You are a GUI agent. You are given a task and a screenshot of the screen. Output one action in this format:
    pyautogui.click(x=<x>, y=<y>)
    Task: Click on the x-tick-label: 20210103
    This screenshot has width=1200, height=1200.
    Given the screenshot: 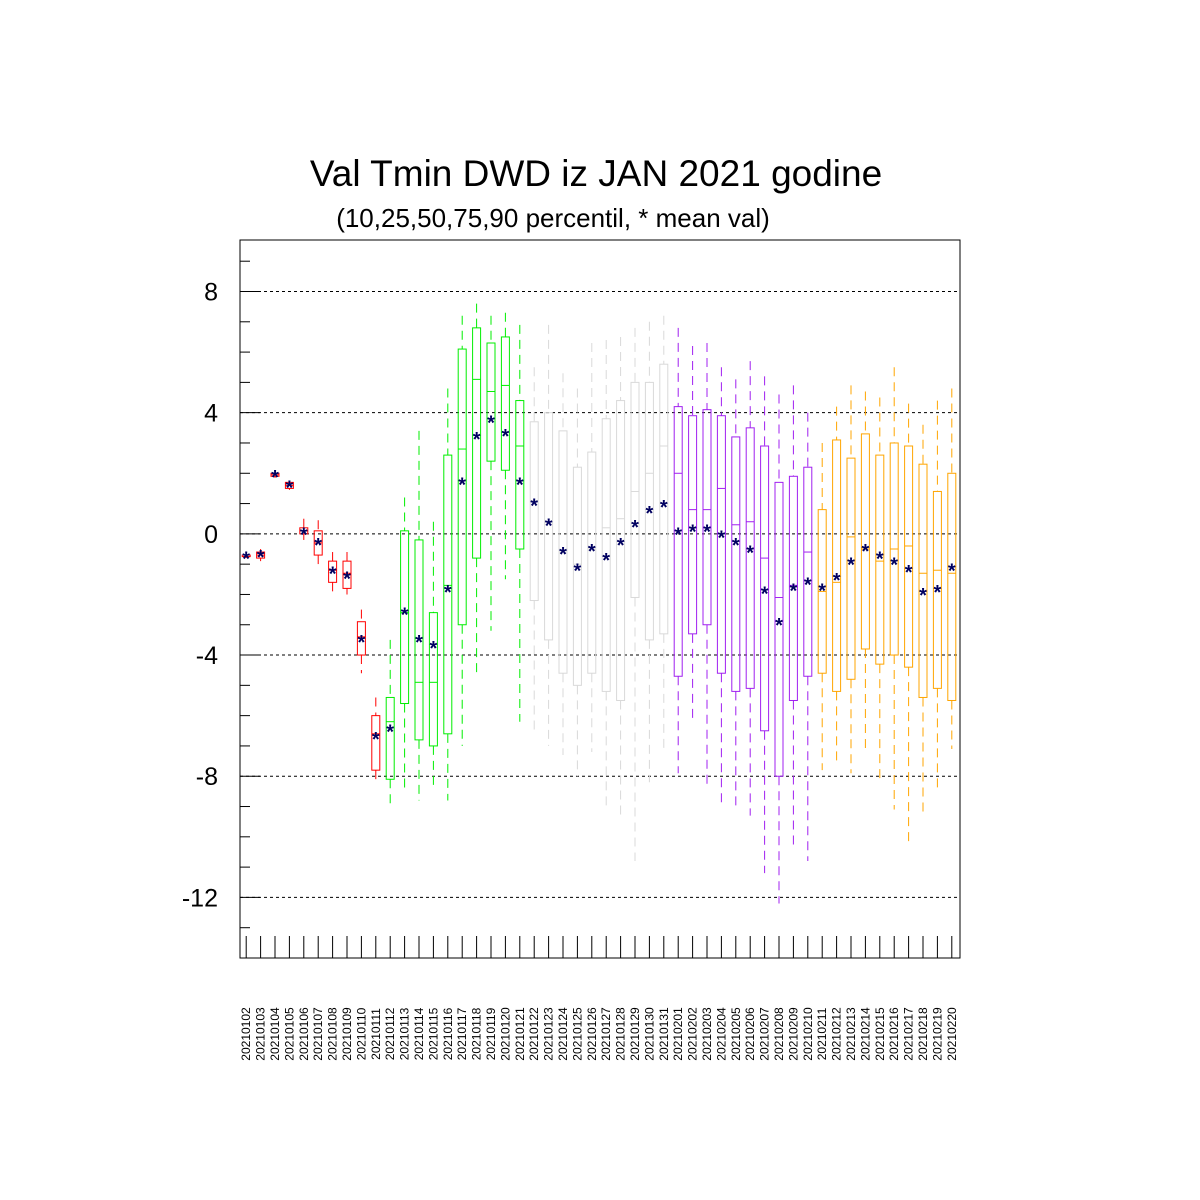 What is the action you would take?
    pyautogui.click(x=261, y=1034)
    